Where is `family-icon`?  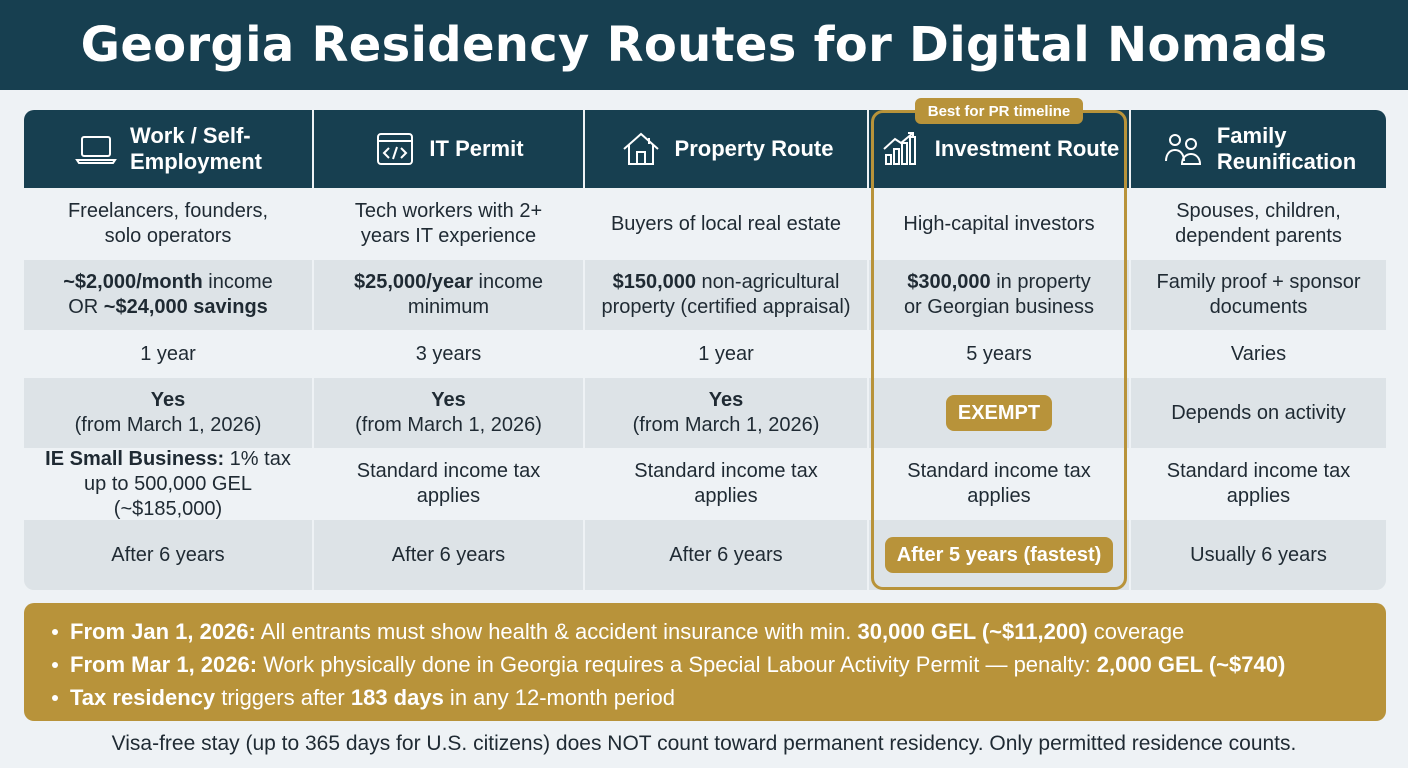
family-icon is located at coordinates (1183, 149).